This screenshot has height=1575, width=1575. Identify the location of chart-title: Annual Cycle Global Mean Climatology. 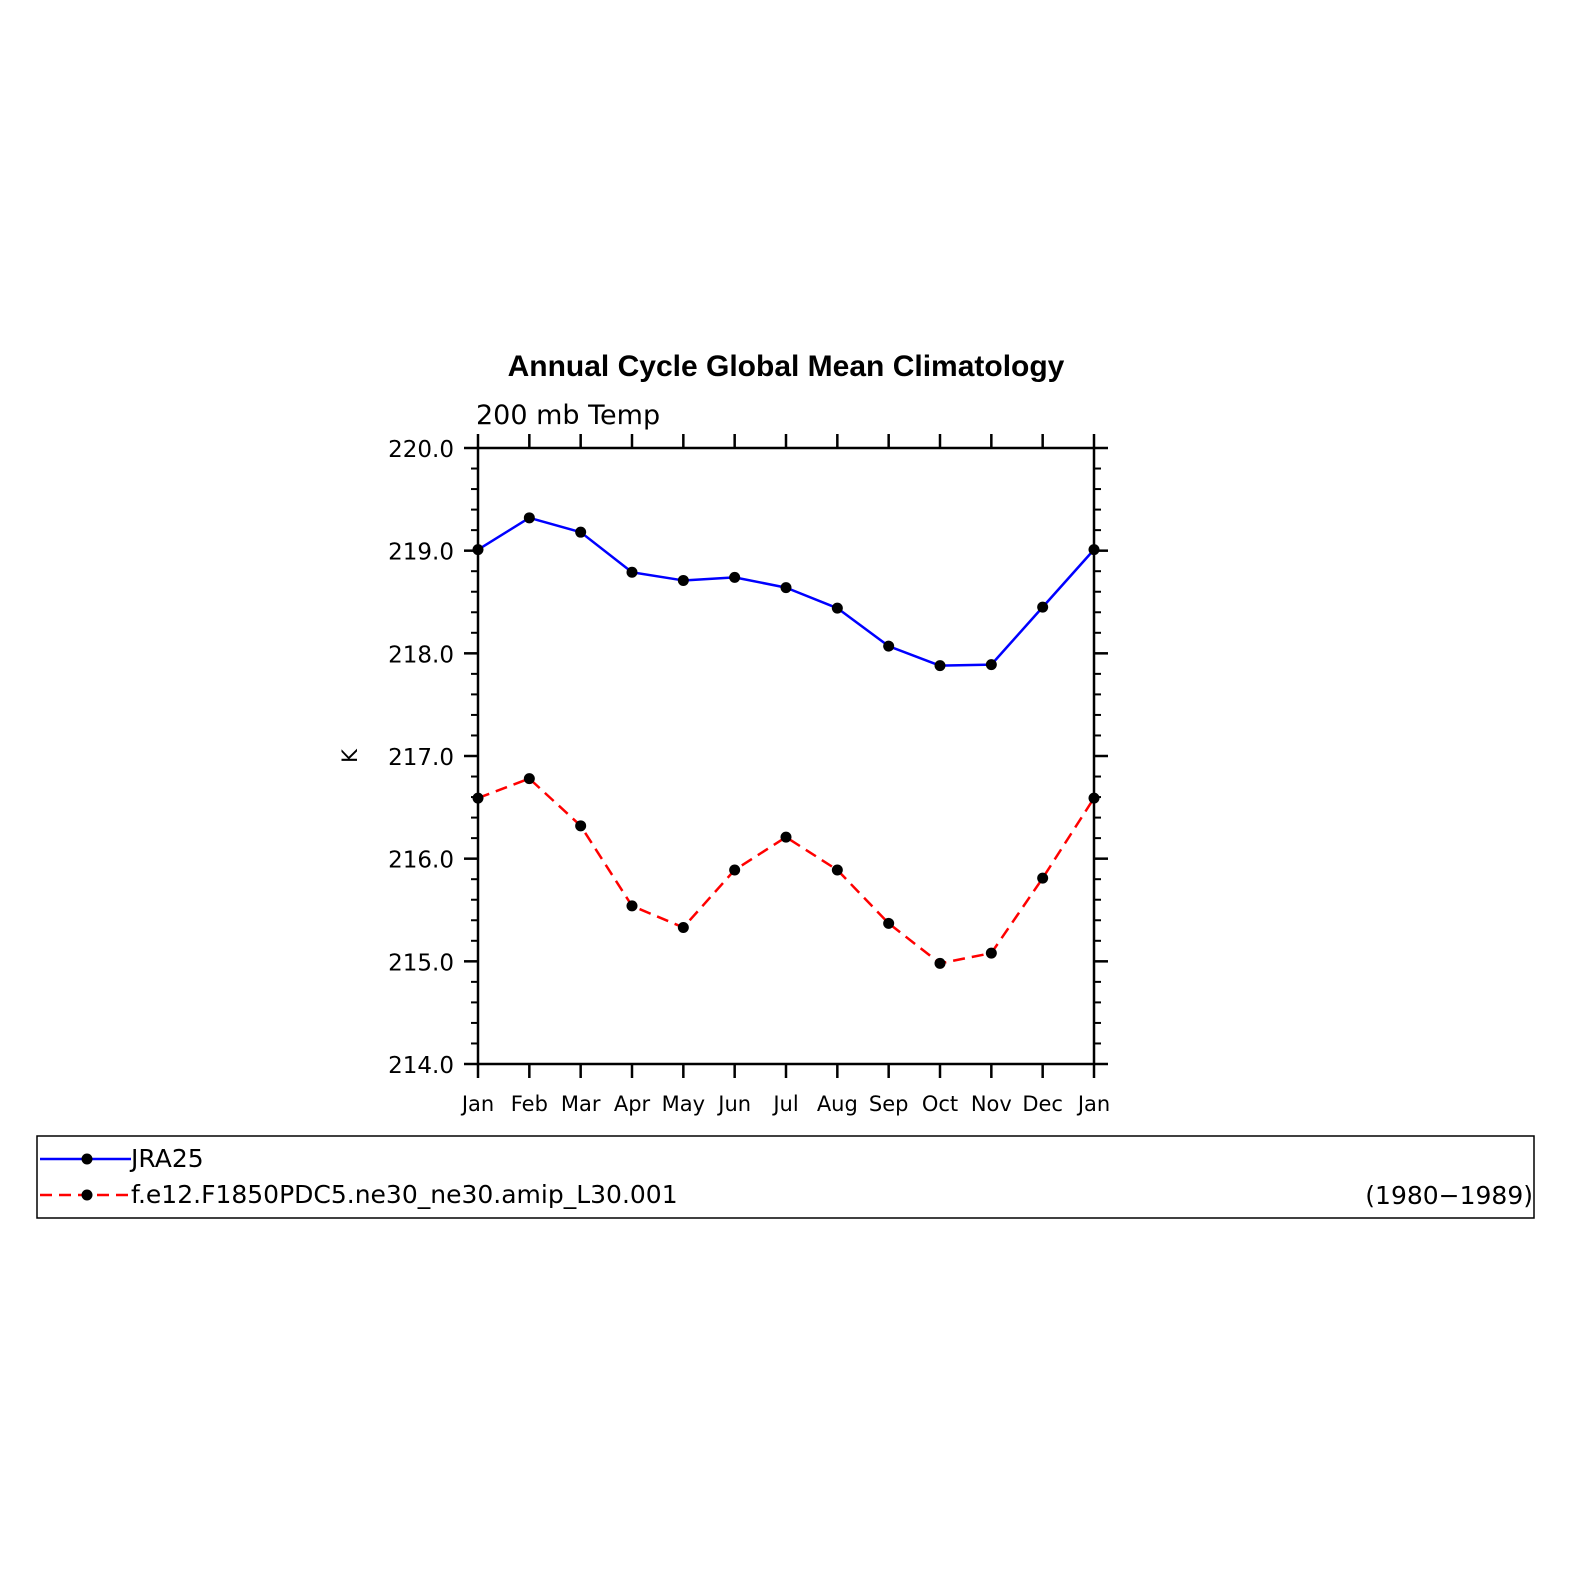
(786, 366).